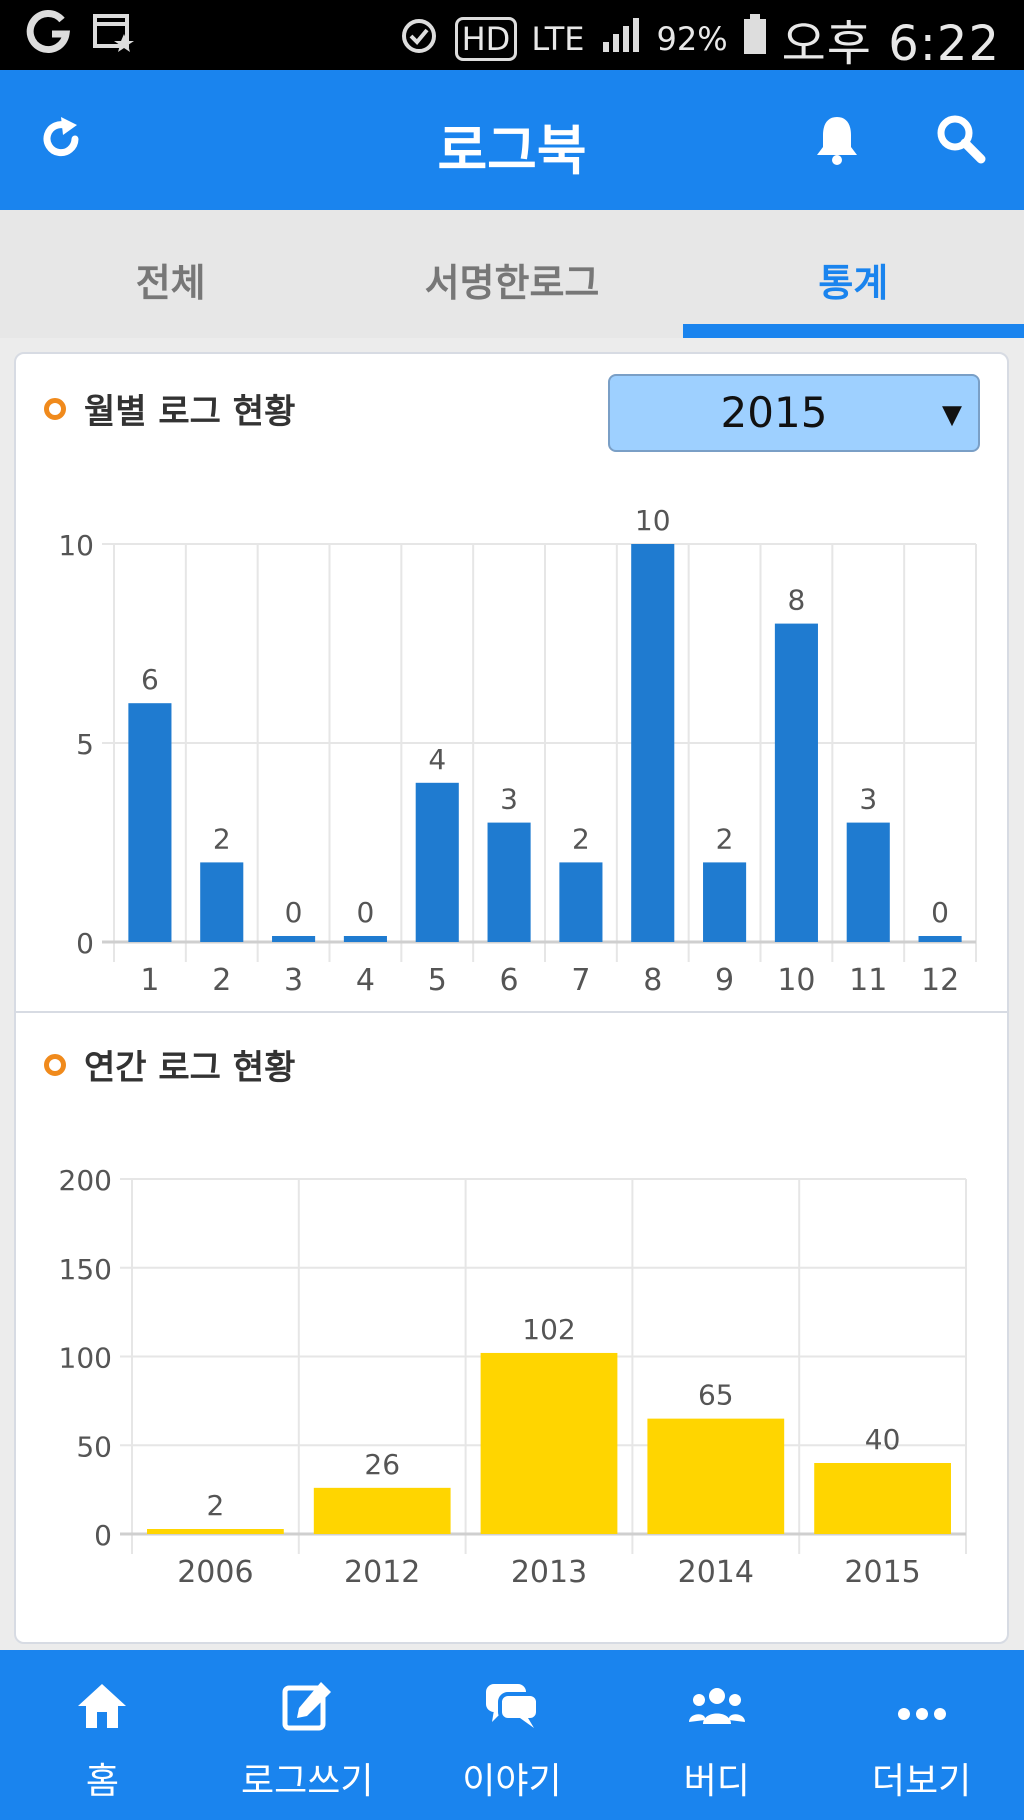 The height and width of the screenshot is (1820, 1024). I want to click on data-label: 10, so click(653, 520).